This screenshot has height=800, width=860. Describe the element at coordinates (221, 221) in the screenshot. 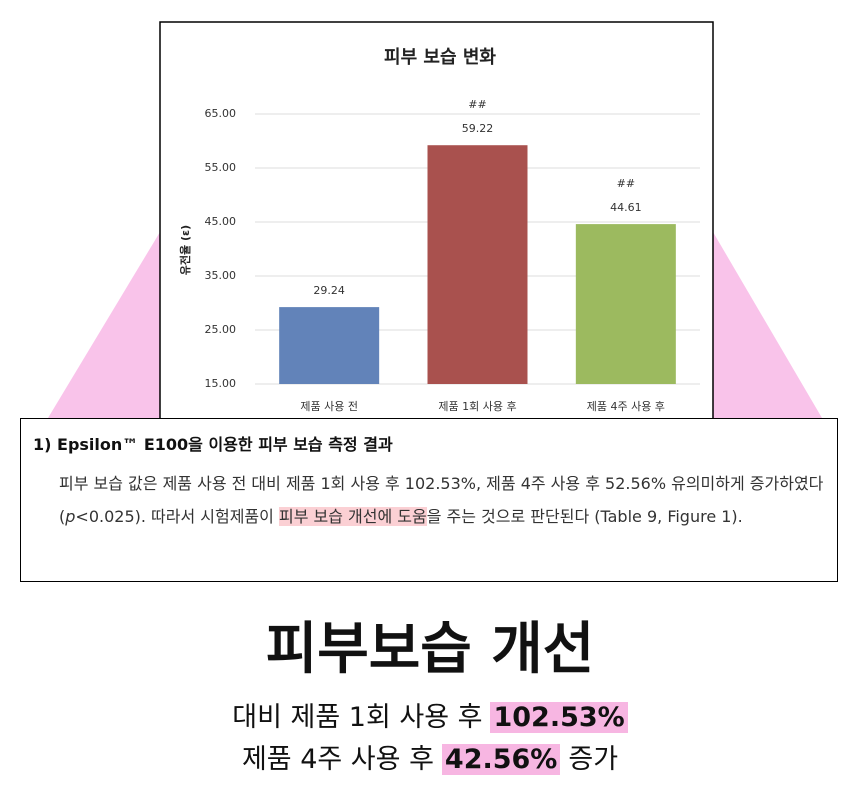

I see `y-tick-label: 45.00` at that location.